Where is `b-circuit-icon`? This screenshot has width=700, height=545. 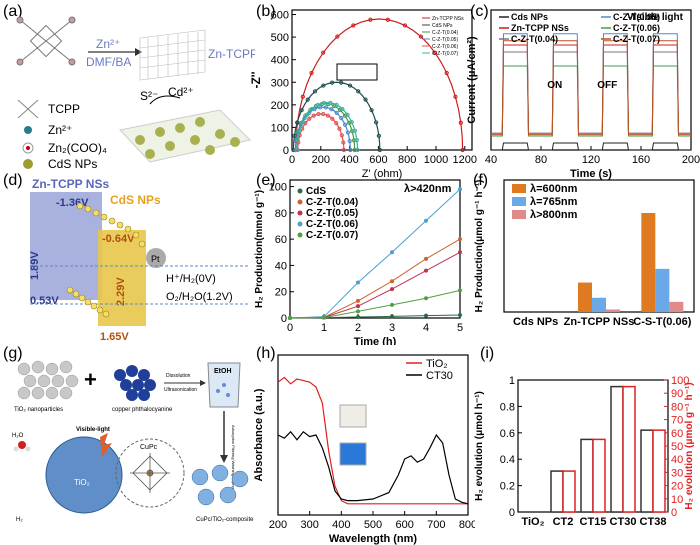 b-circuit-icon is located at coordinates (357, 72).